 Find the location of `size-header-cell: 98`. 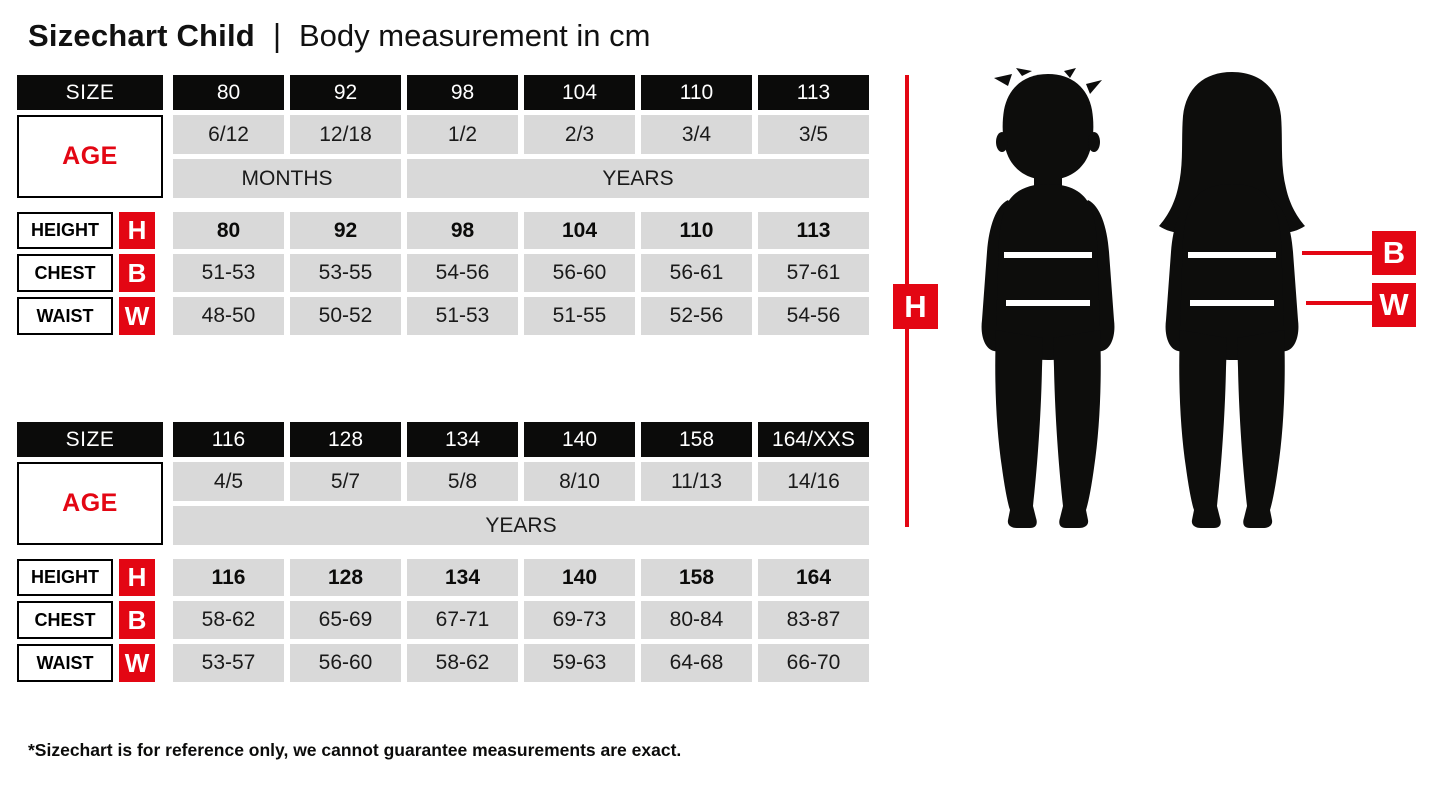

size-header-cell: 98 is located at coordinates (462, 92).